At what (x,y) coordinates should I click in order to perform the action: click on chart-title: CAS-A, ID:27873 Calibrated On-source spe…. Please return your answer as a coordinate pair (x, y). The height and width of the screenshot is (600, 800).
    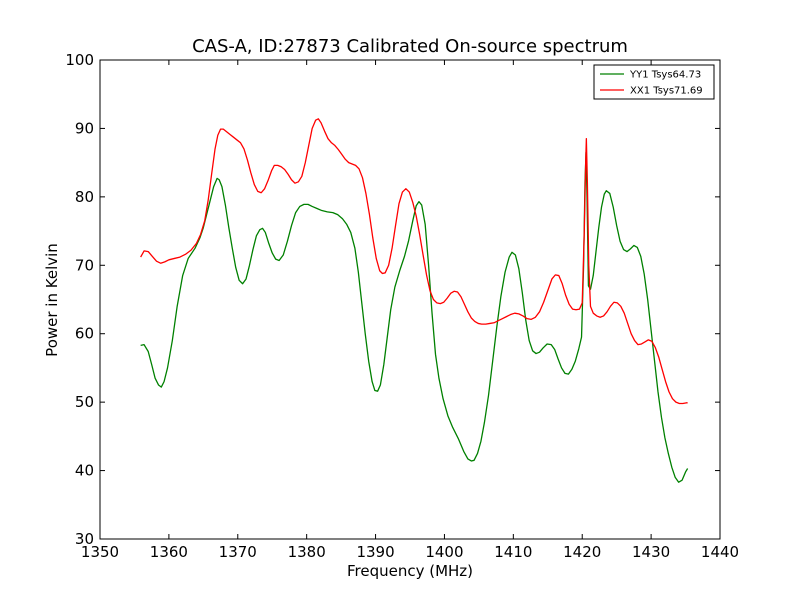
    Looking at the image, I should click on (410, 46).